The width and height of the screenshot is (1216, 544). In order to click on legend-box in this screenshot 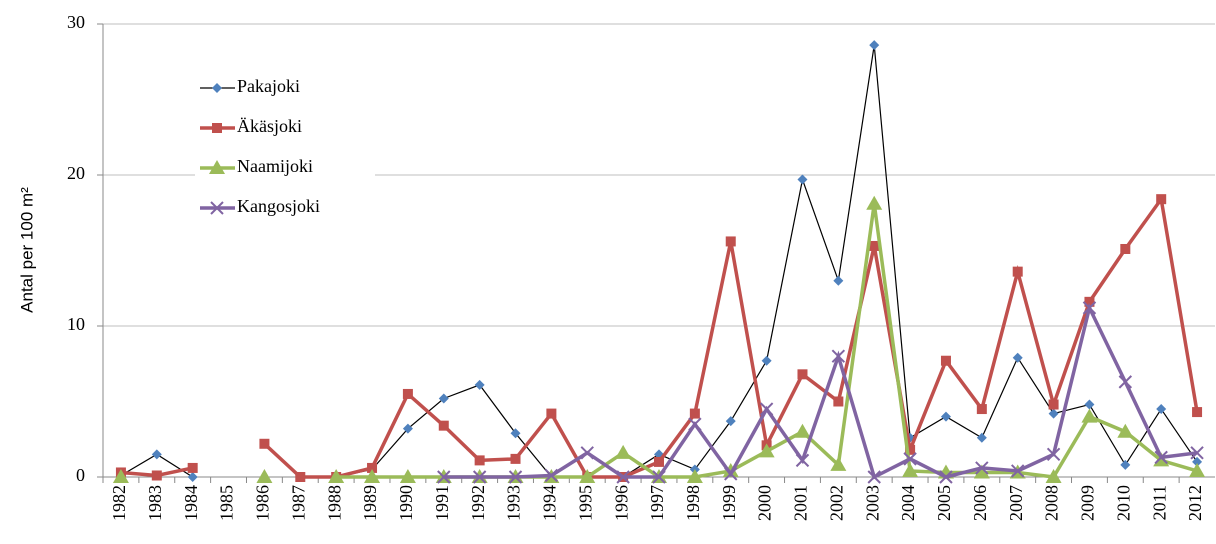, I will do `click(285, 148)`.